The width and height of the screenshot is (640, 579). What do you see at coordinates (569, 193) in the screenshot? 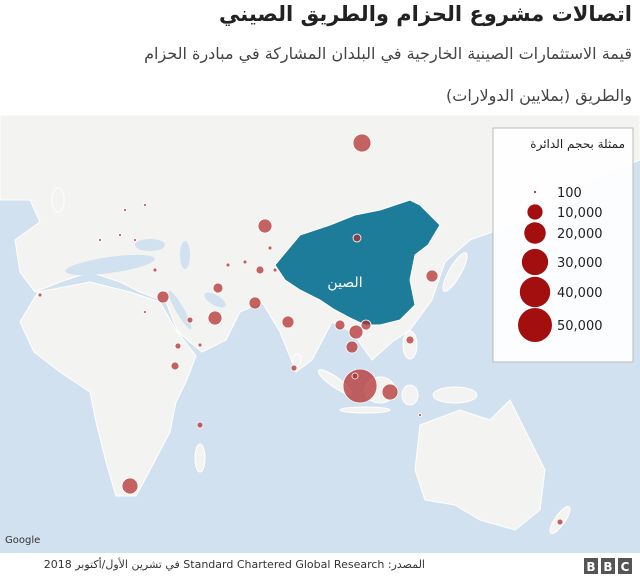
I see `legend-label: 100` at bounding box center [569, 193].